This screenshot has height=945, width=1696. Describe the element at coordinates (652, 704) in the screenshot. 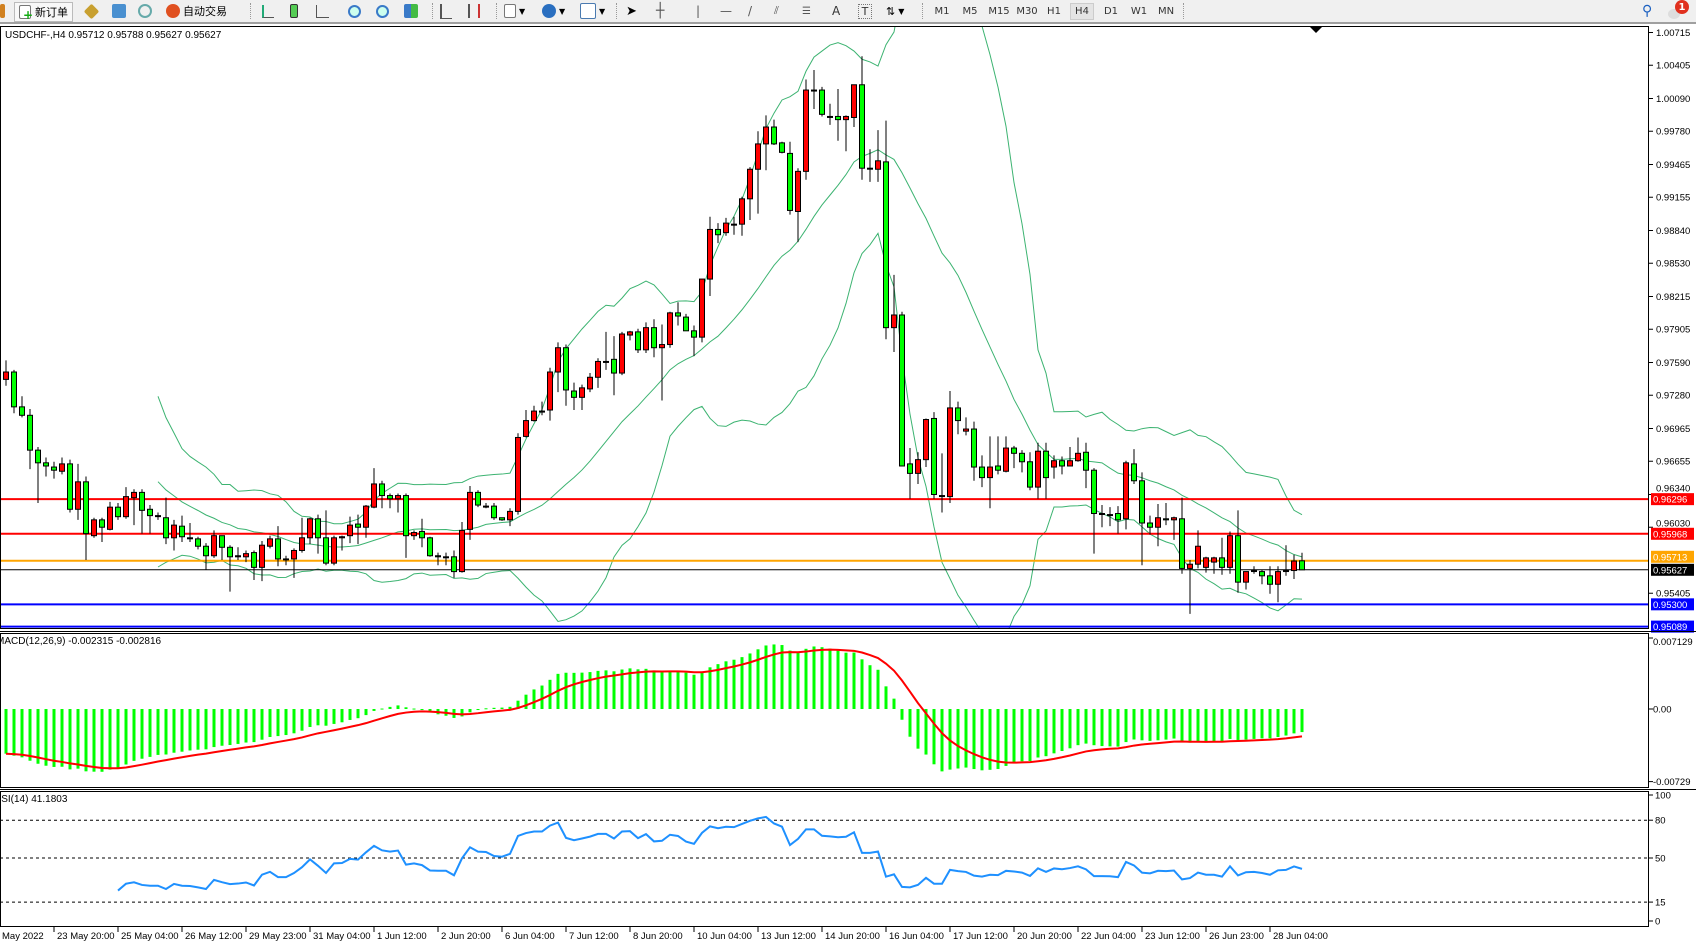

I see `macd-panel: MACD(12,26,9) -0.002315 -0.002816` at that location.